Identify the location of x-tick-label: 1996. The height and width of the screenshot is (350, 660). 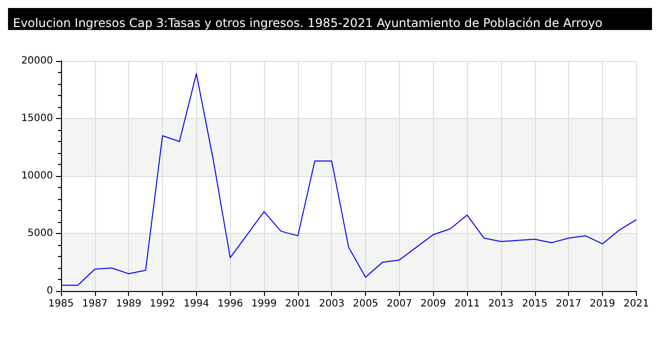
(230, 304).